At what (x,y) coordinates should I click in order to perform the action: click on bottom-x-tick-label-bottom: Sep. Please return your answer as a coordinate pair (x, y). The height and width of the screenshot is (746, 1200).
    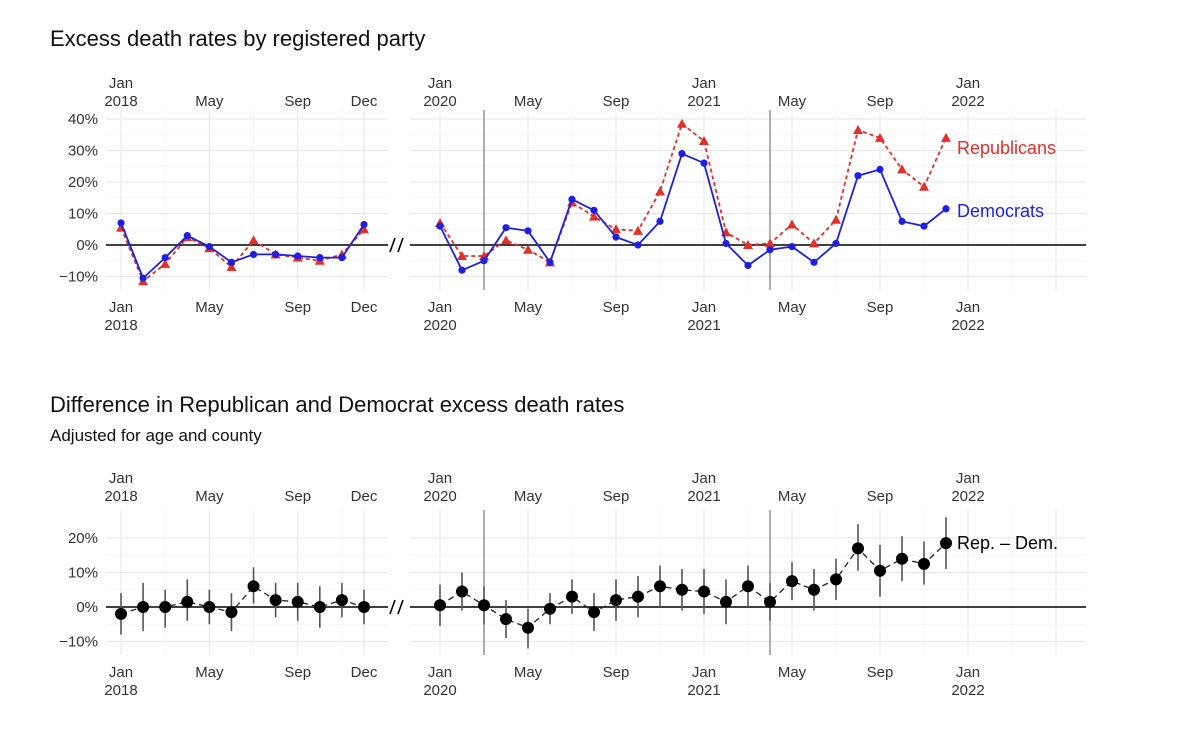
    Looking at the image, I should click on (880, 672).